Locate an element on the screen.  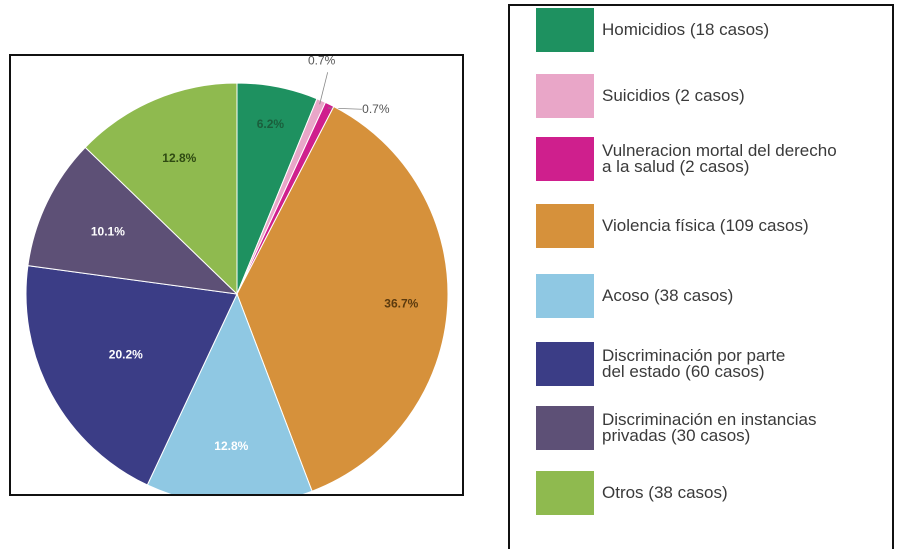
slice-label-discriminacion-por-parte-del-estado: 20.2% is located at coordinates (126, 355).